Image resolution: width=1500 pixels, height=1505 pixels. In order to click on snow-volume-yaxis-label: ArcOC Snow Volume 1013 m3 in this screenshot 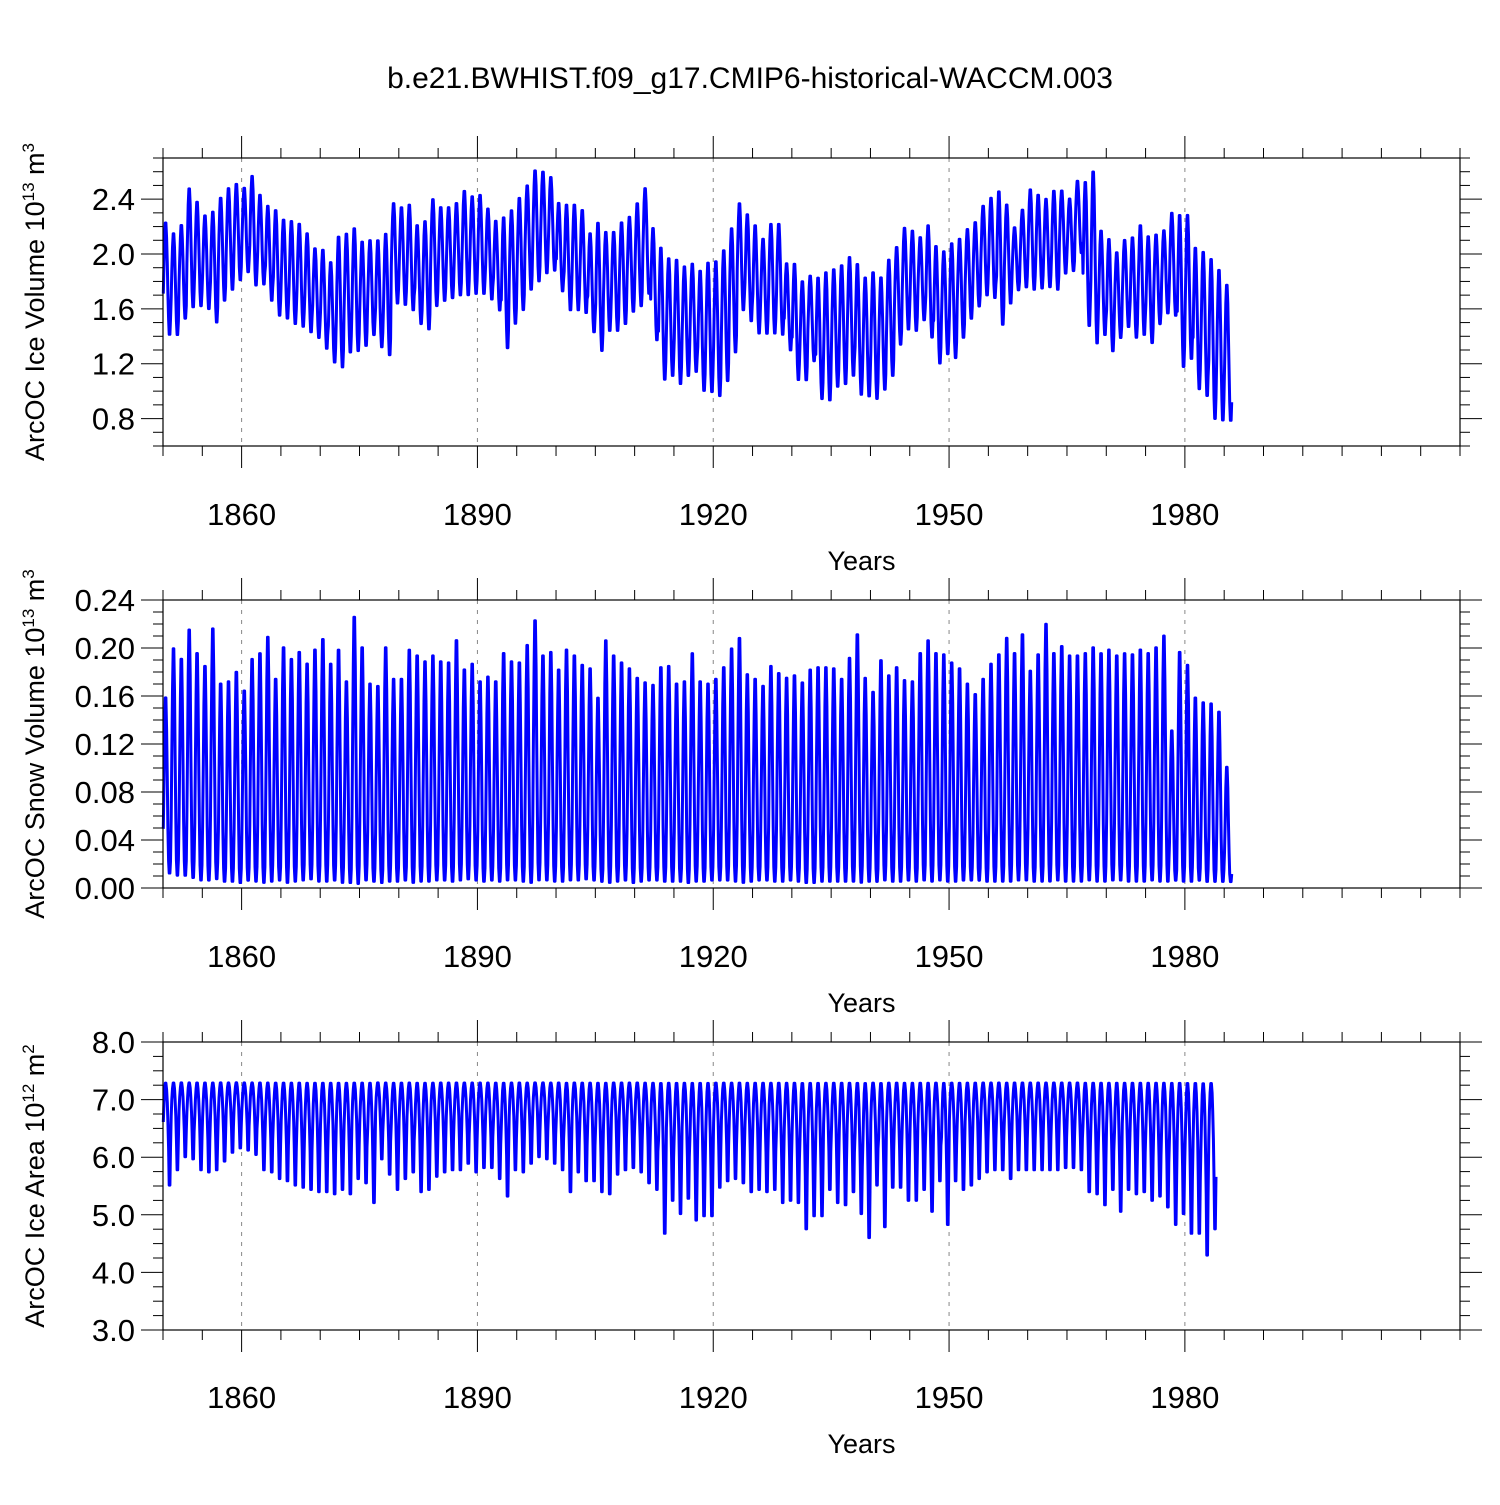, I will do `click(34, 744)`.